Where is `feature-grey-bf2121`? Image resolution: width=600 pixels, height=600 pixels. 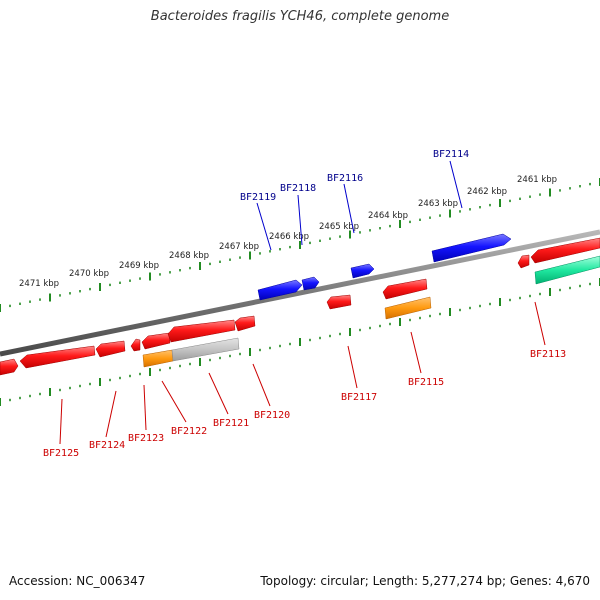
feature-grey-bf2121 is located at coordinates (205, 349).